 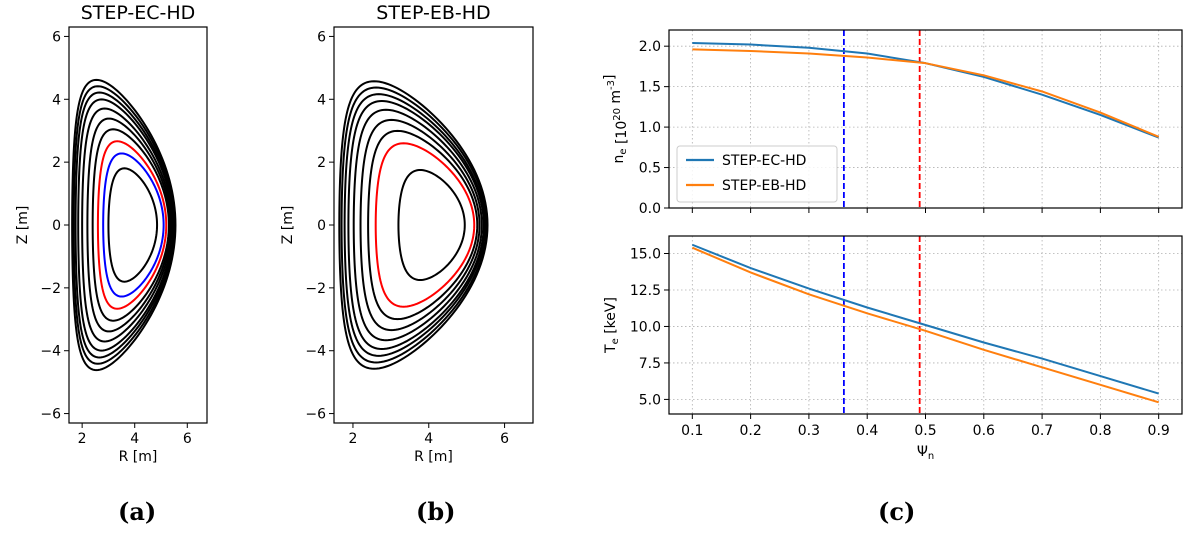 I want to click on y-tick-label-a-0: 0, so click(x=56, y=226).